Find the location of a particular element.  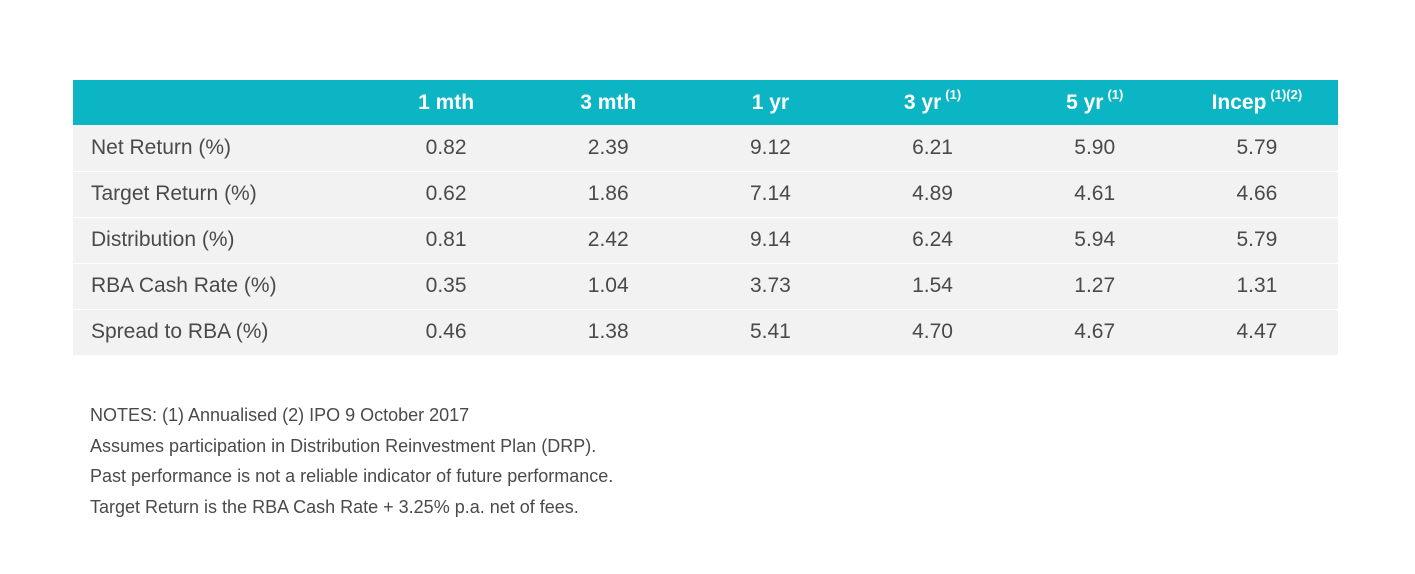

header-cell-3-mth: 3 mth is located at coordinates (608, 102).